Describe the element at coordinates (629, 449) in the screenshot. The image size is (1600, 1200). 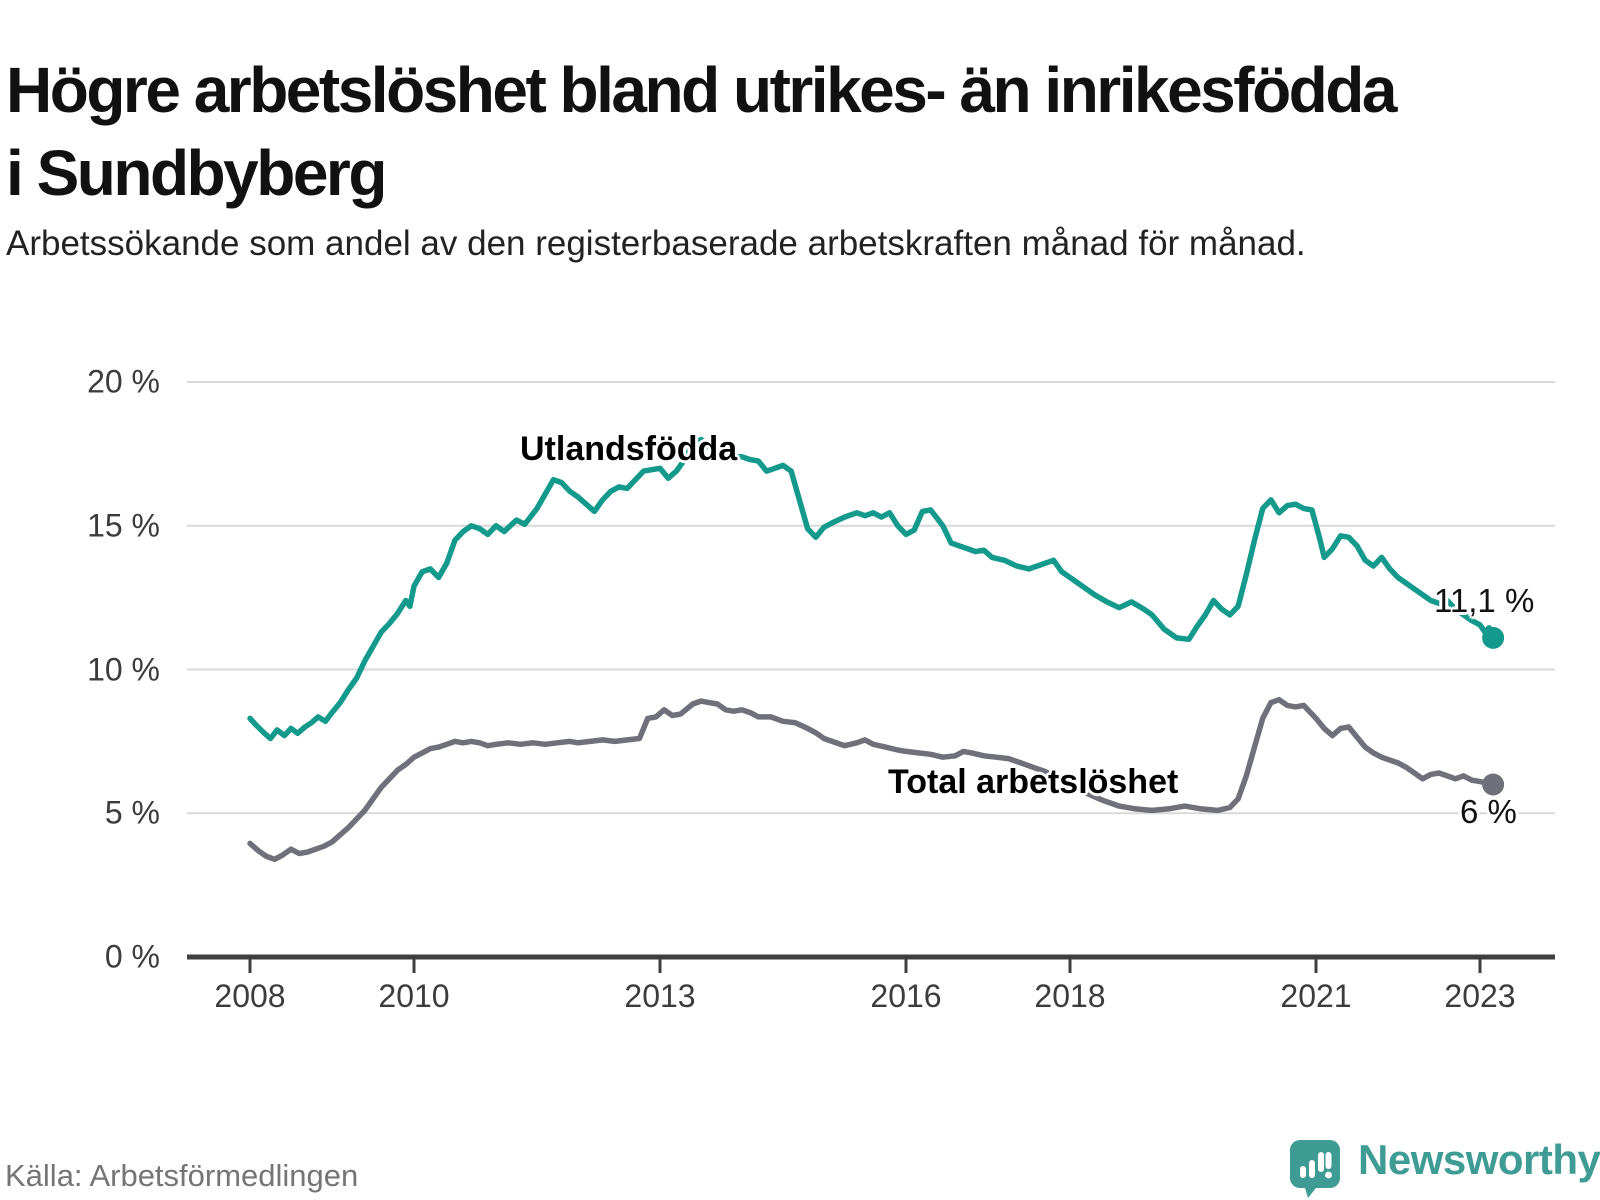
I see `series-label-utlandsfodda: Utlandsfödda` at that location.